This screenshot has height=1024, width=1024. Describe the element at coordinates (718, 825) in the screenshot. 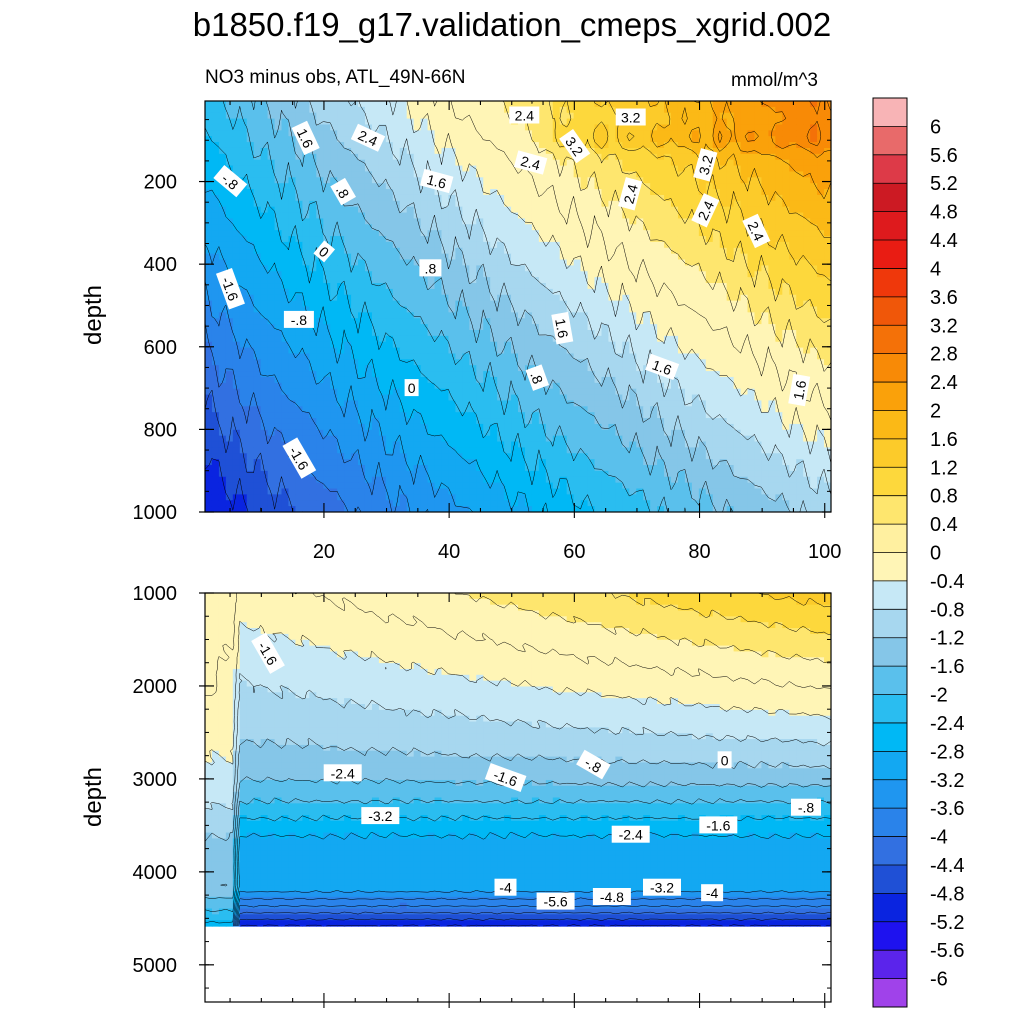

I see `contour-label-text: -1.6` at that location.